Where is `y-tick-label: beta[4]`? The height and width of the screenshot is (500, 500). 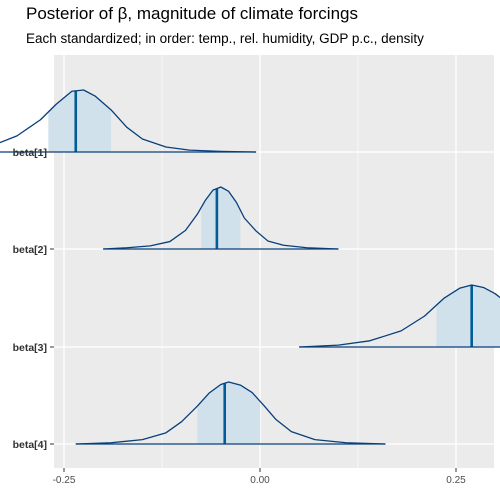 y-tick-label: beta[4] is located at coordinates (30, 445).